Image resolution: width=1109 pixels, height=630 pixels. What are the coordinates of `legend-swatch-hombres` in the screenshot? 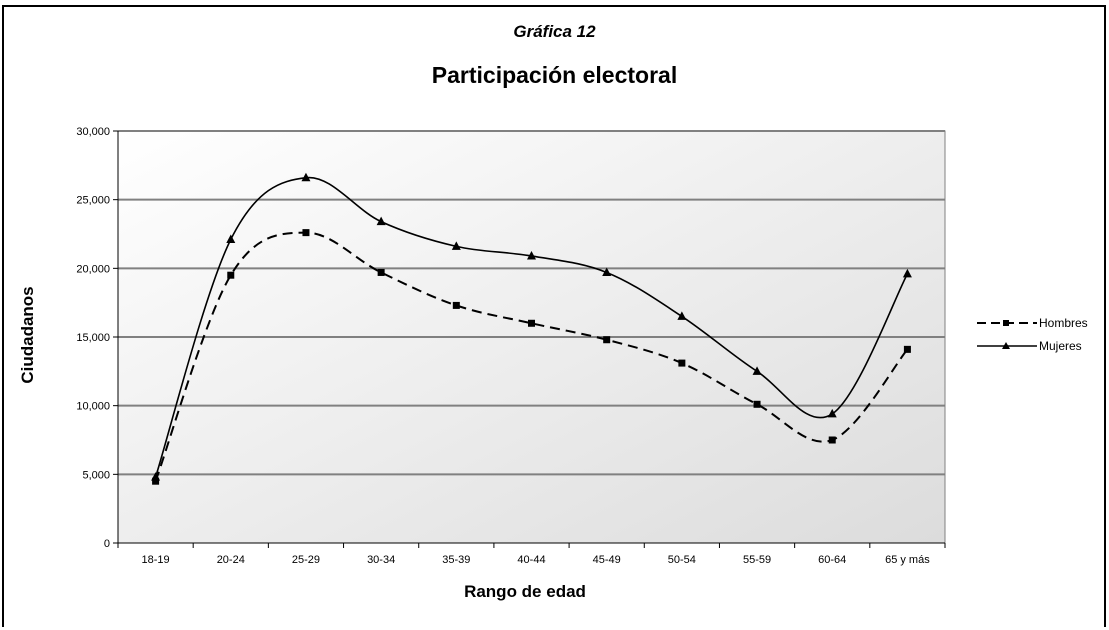 It's located at (1007, 323).